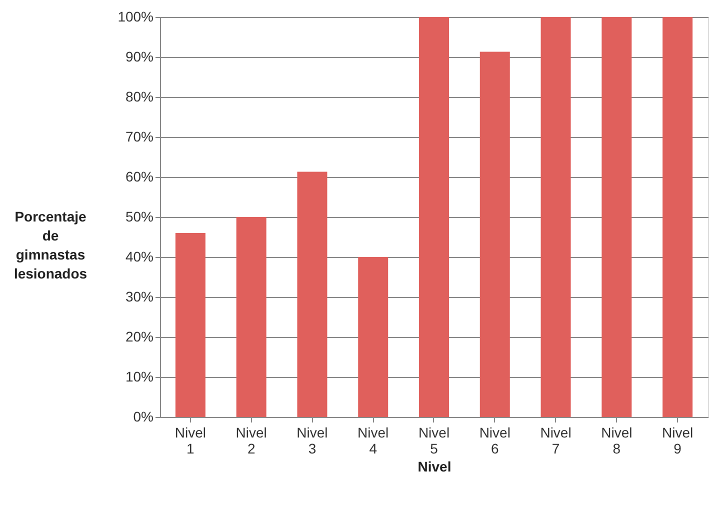 The width and height of the screenshot is (712, 512). I want to click on x-tick-label: Nivel 9, so click(678, 440).